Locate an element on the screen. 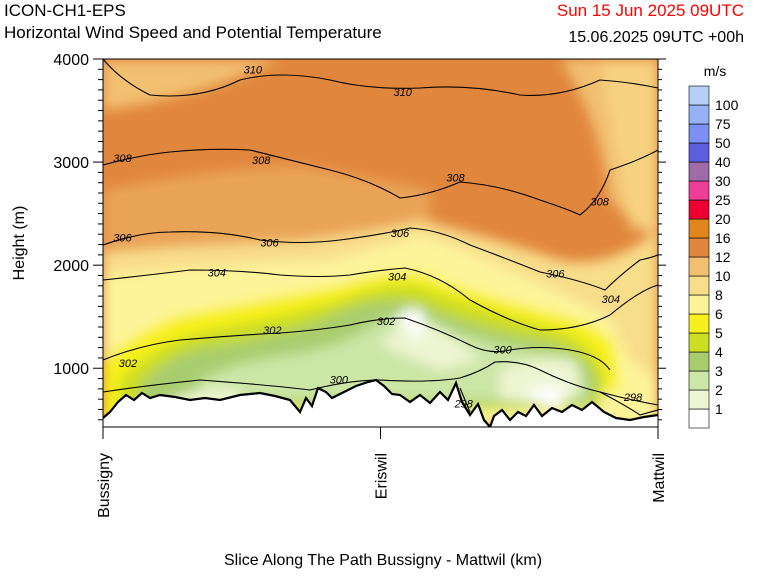 The height and width of the screenshot is (576, 766). colorbar-label: 10 is located at coordinates (723, 276).